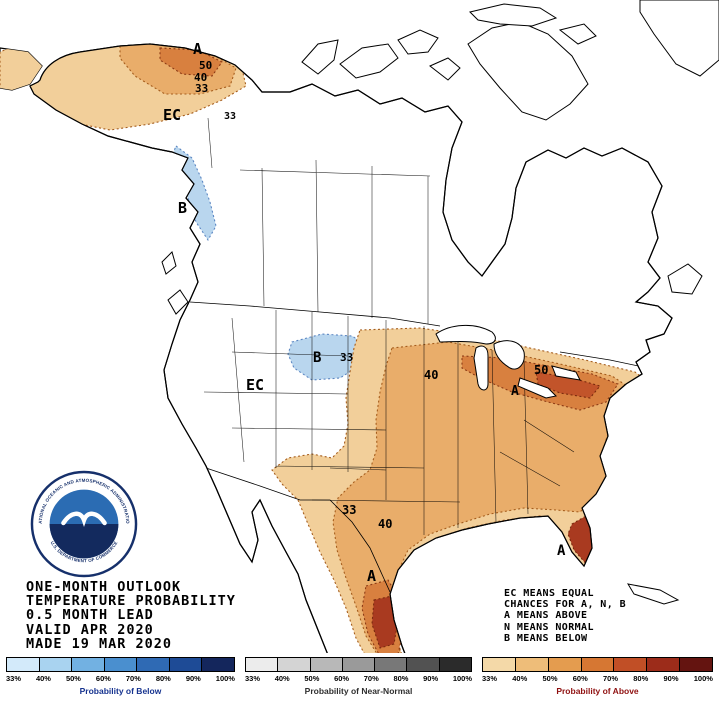  Describe the element at coordinates (546, 616) in the screenshot. I see `text-line: A MEANS ABOVE` at that location.